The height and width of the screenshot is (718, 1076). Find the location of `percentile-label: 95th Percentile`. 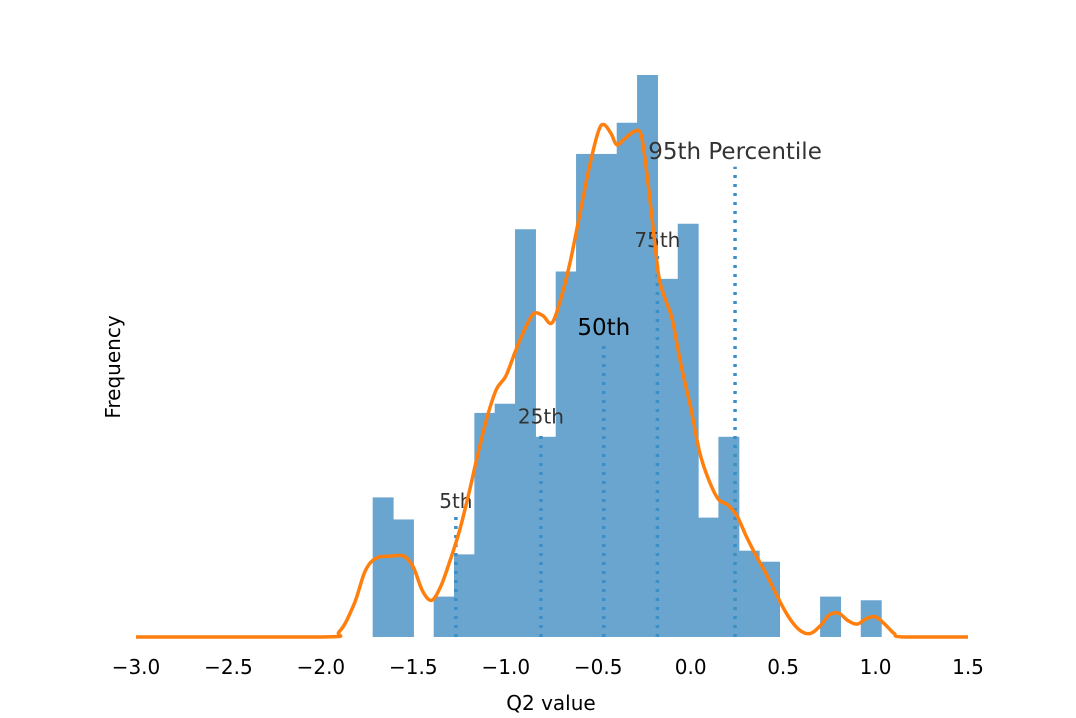

percentile-label: 95th Percentile is located at coordinates (735, 152).